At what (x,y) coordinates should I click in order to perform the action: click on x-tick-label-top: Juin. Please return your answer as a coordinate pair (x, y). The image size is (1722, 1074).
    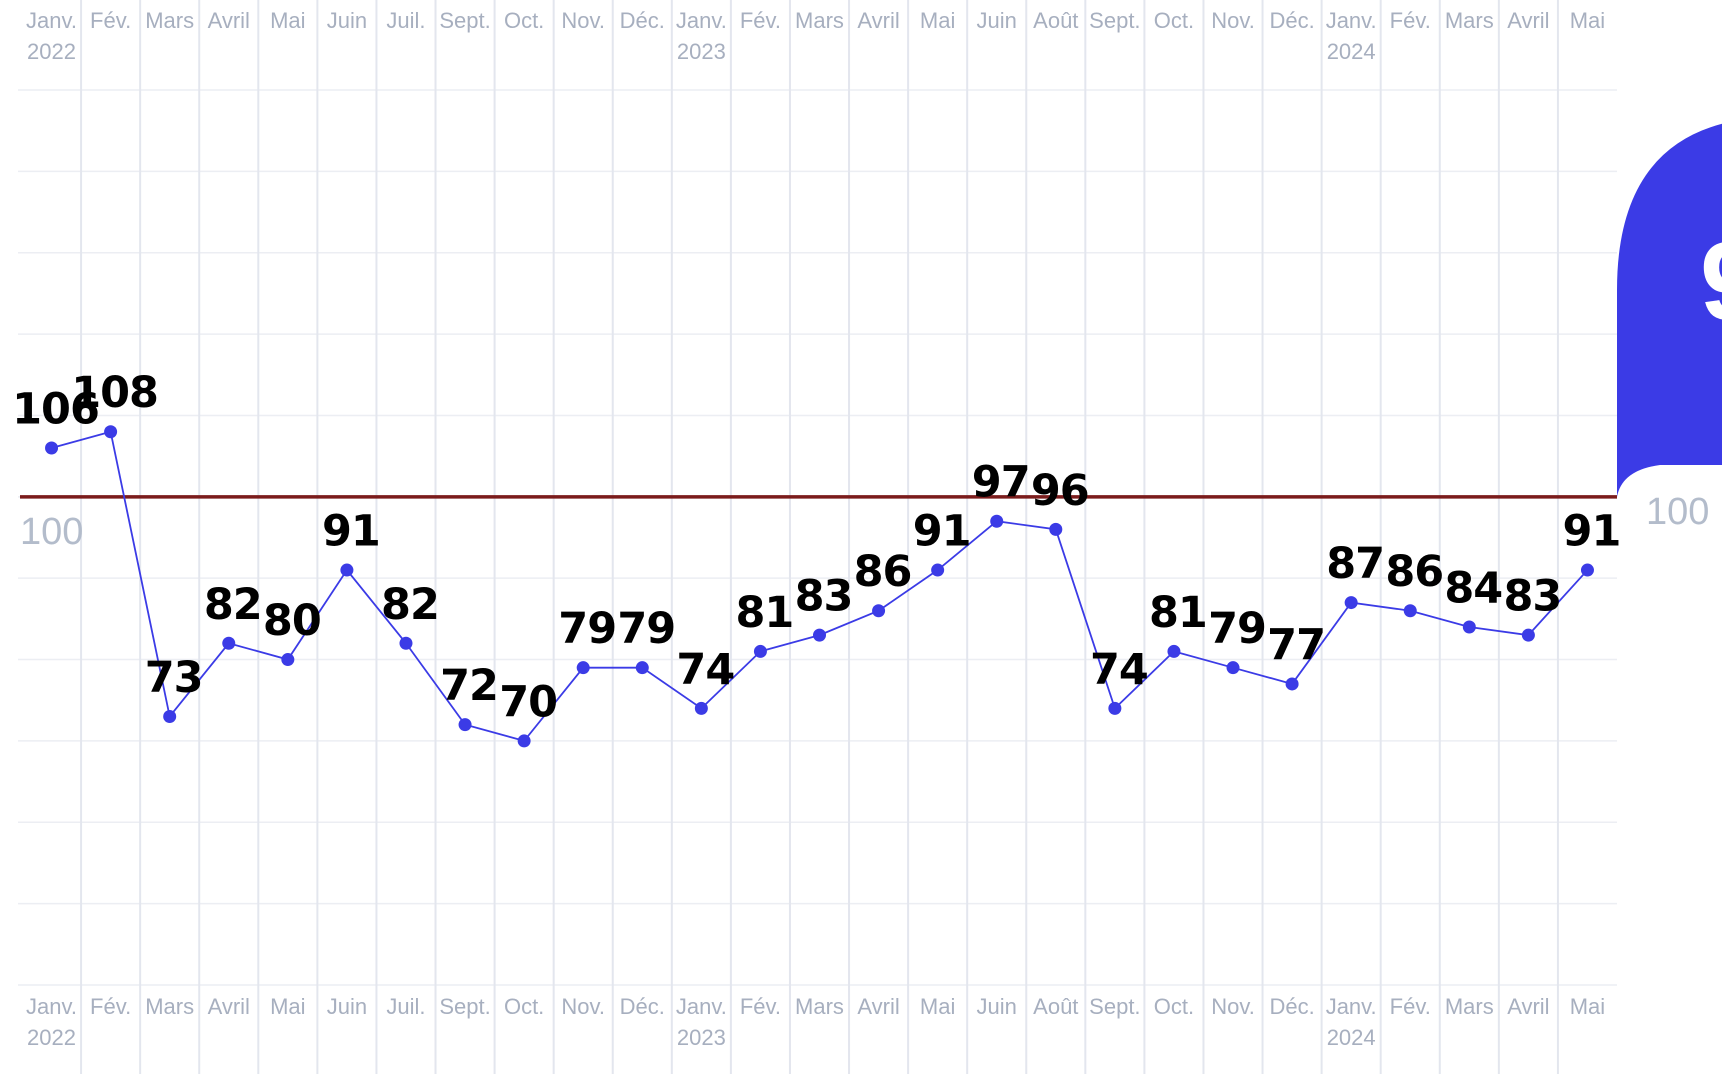
    Looking at the image, I should click on (347, 20).